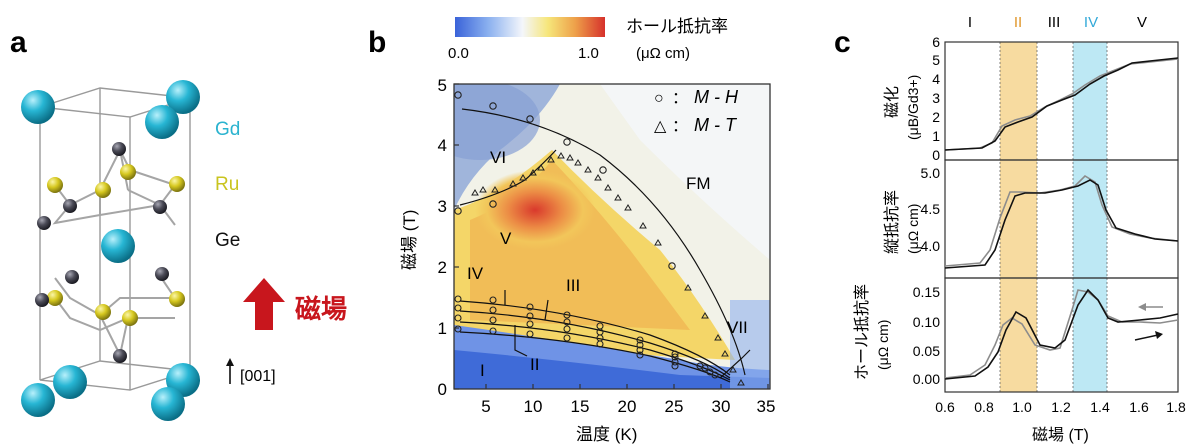  What do you see at coordinates (680, 98) in the screenshot?
I see `legend-mh-colon: ：` at bounding box center [680, 98].